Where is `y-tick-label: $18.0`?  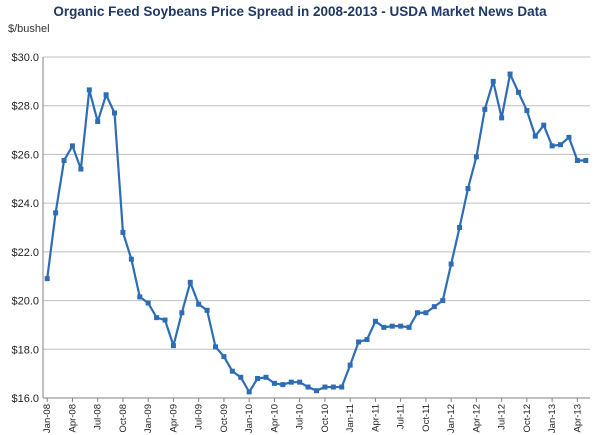
y-tick-label: $18.0 is located at coordinates (25, 350).